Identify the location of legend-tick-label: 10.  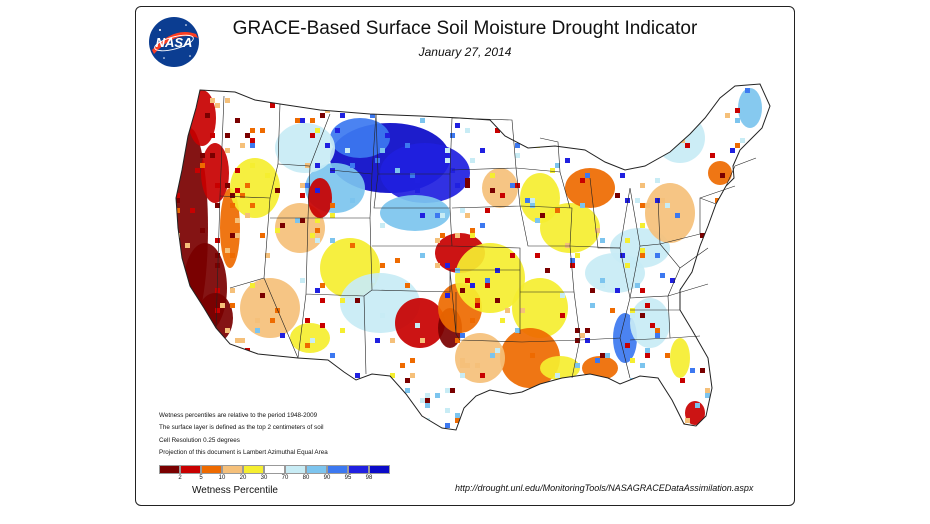
(222, 478).